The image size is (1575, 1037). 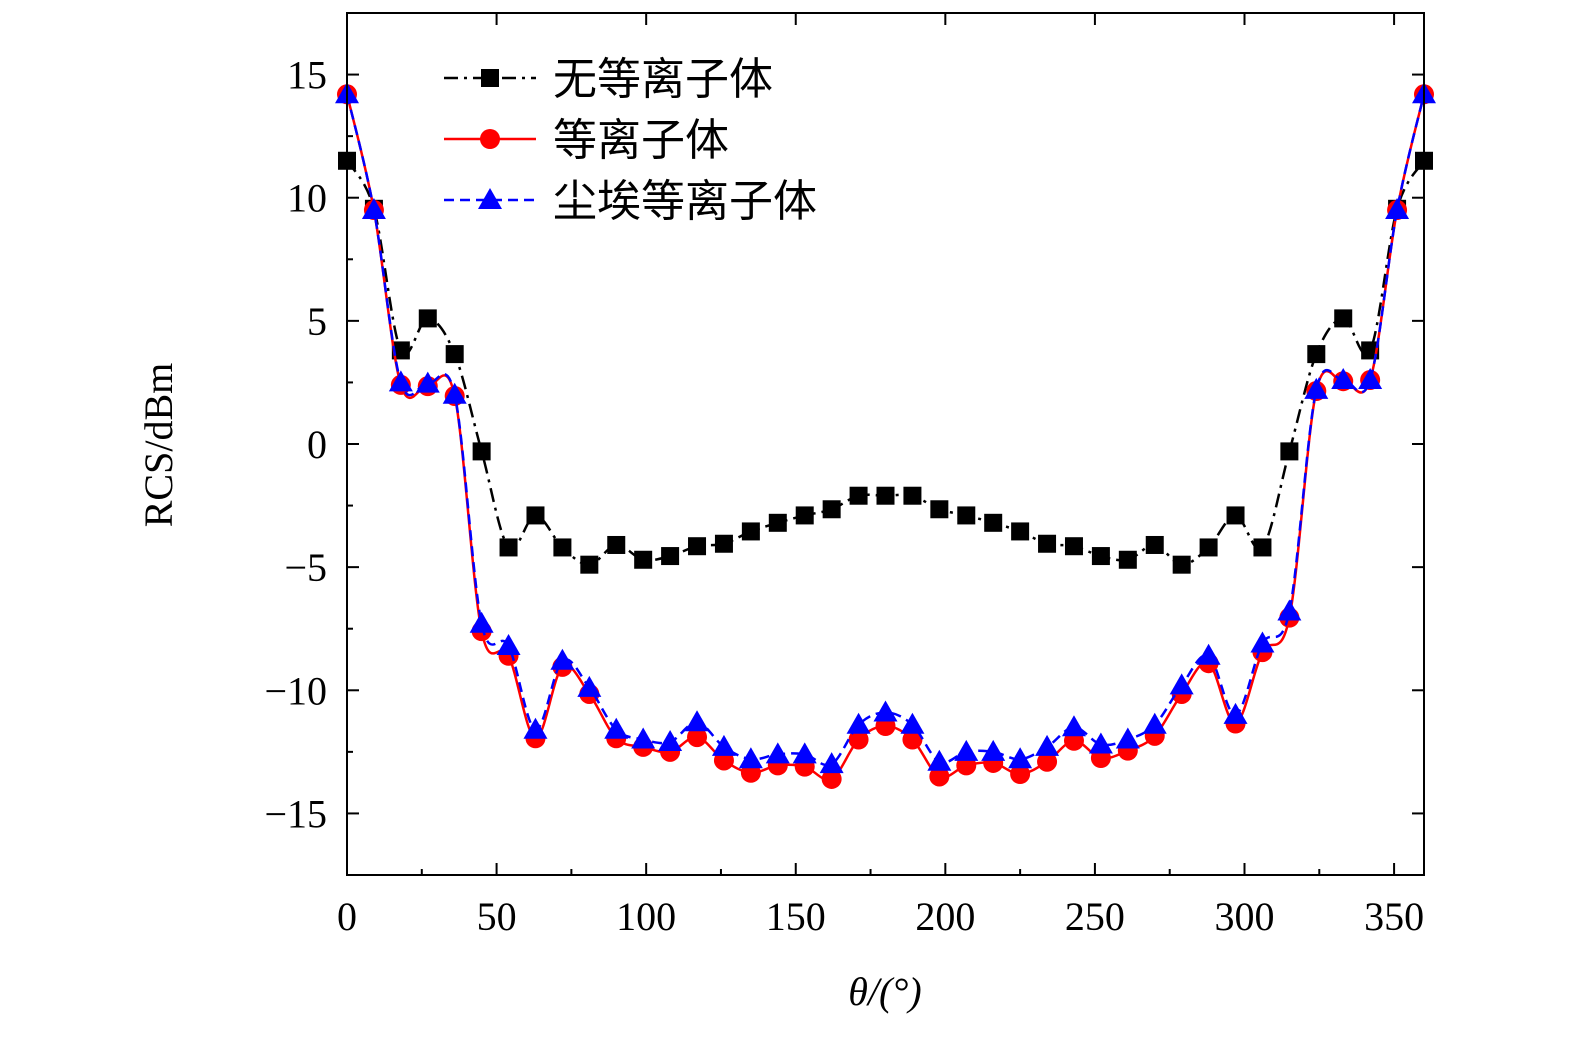 I want to click on y-tick-label: 10, so click(x=307, y=198).